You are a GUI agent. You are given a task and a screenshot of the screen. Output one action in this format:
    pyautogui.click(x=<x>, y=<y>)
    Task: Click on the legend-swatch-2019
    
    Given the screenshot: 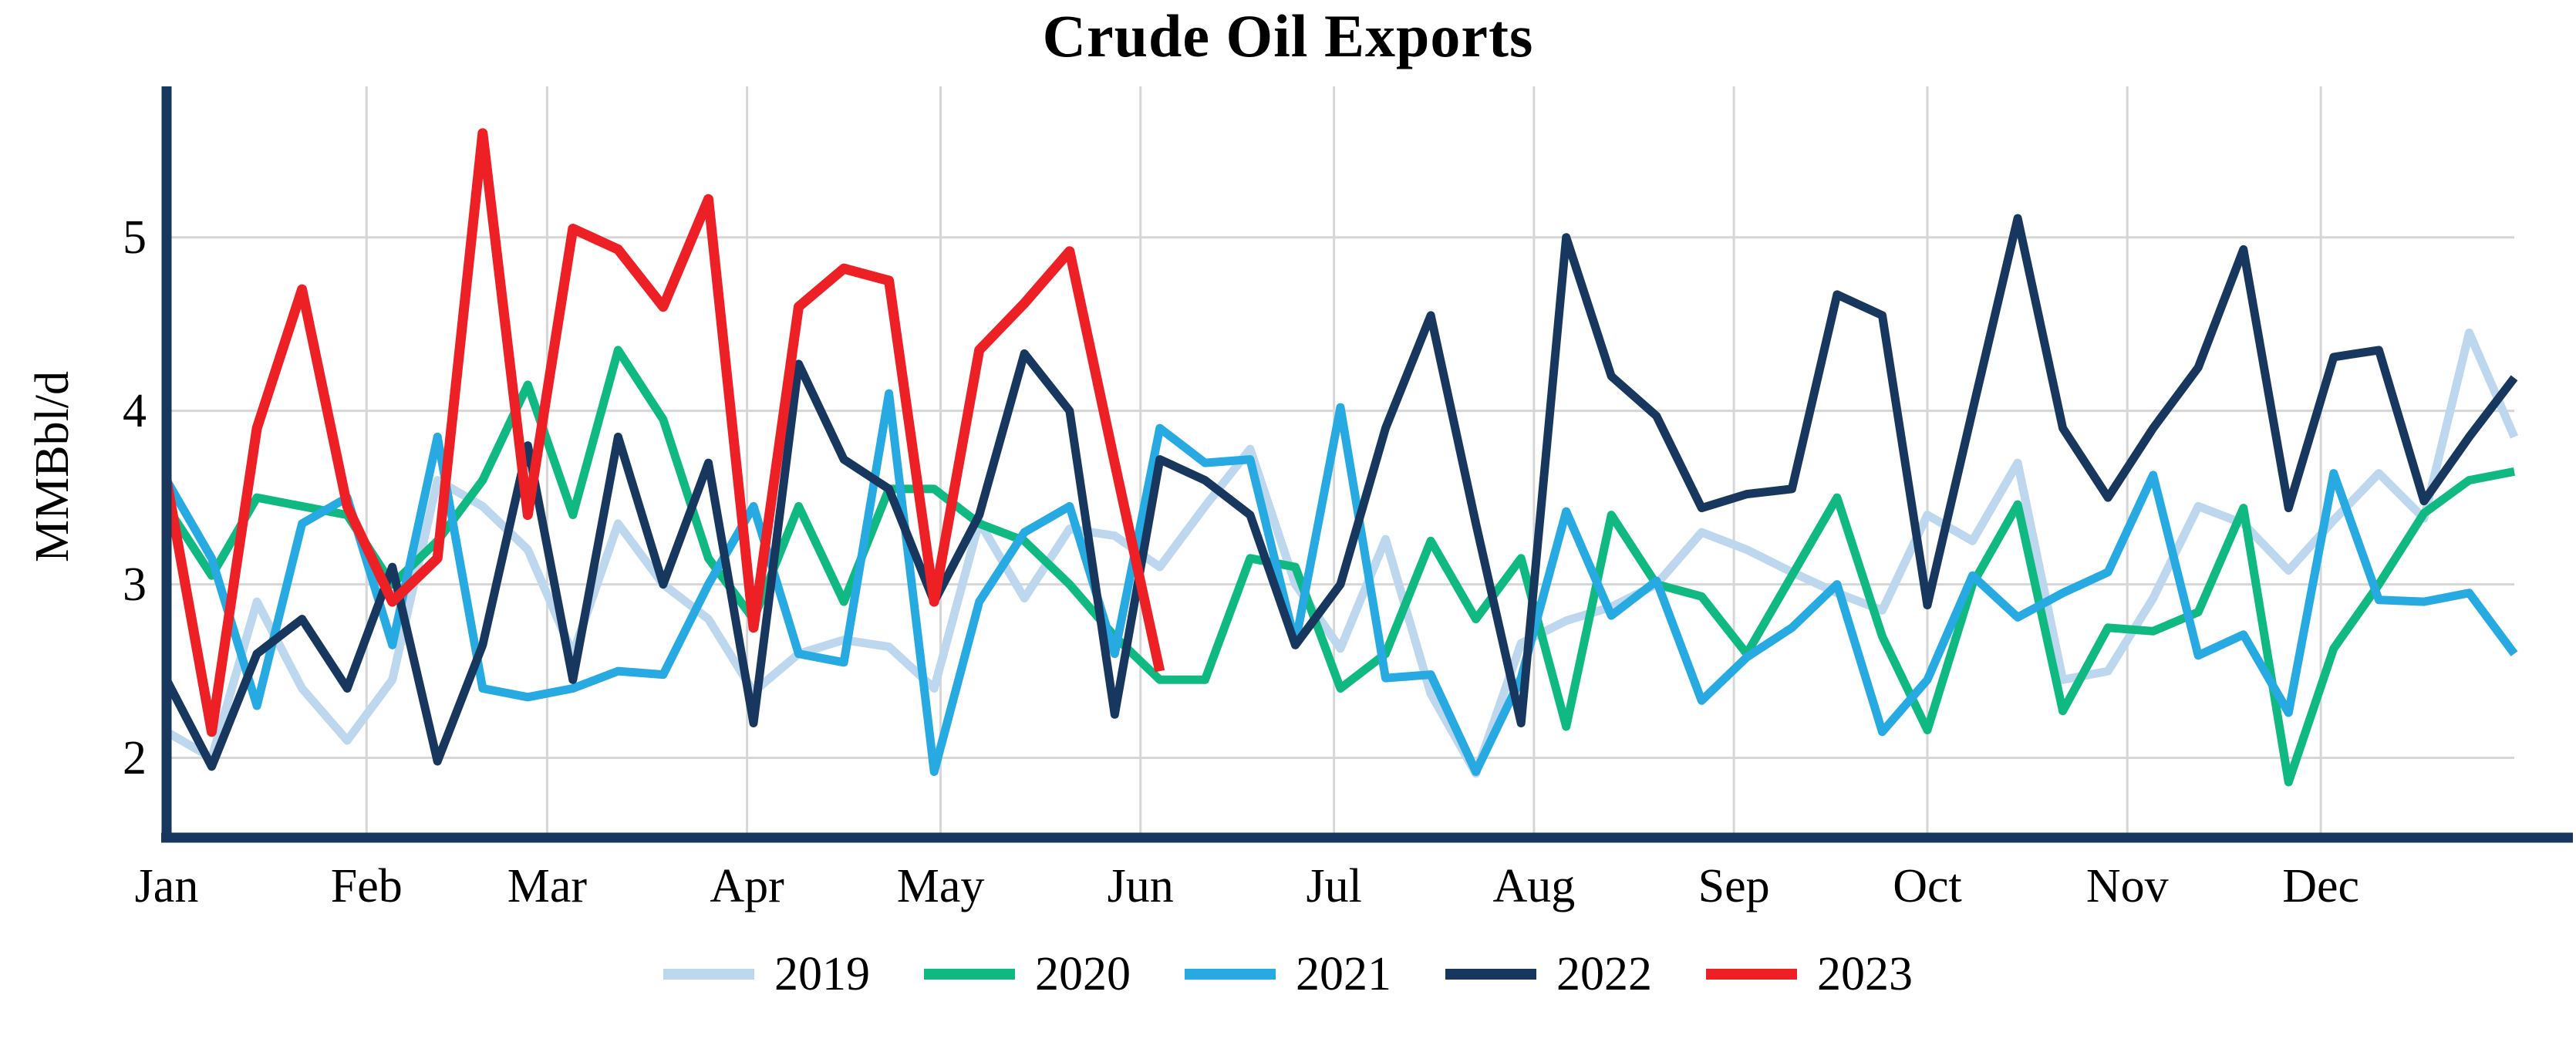 What is the action you would take?
    pyautogui.click(x=708, y=974)
    